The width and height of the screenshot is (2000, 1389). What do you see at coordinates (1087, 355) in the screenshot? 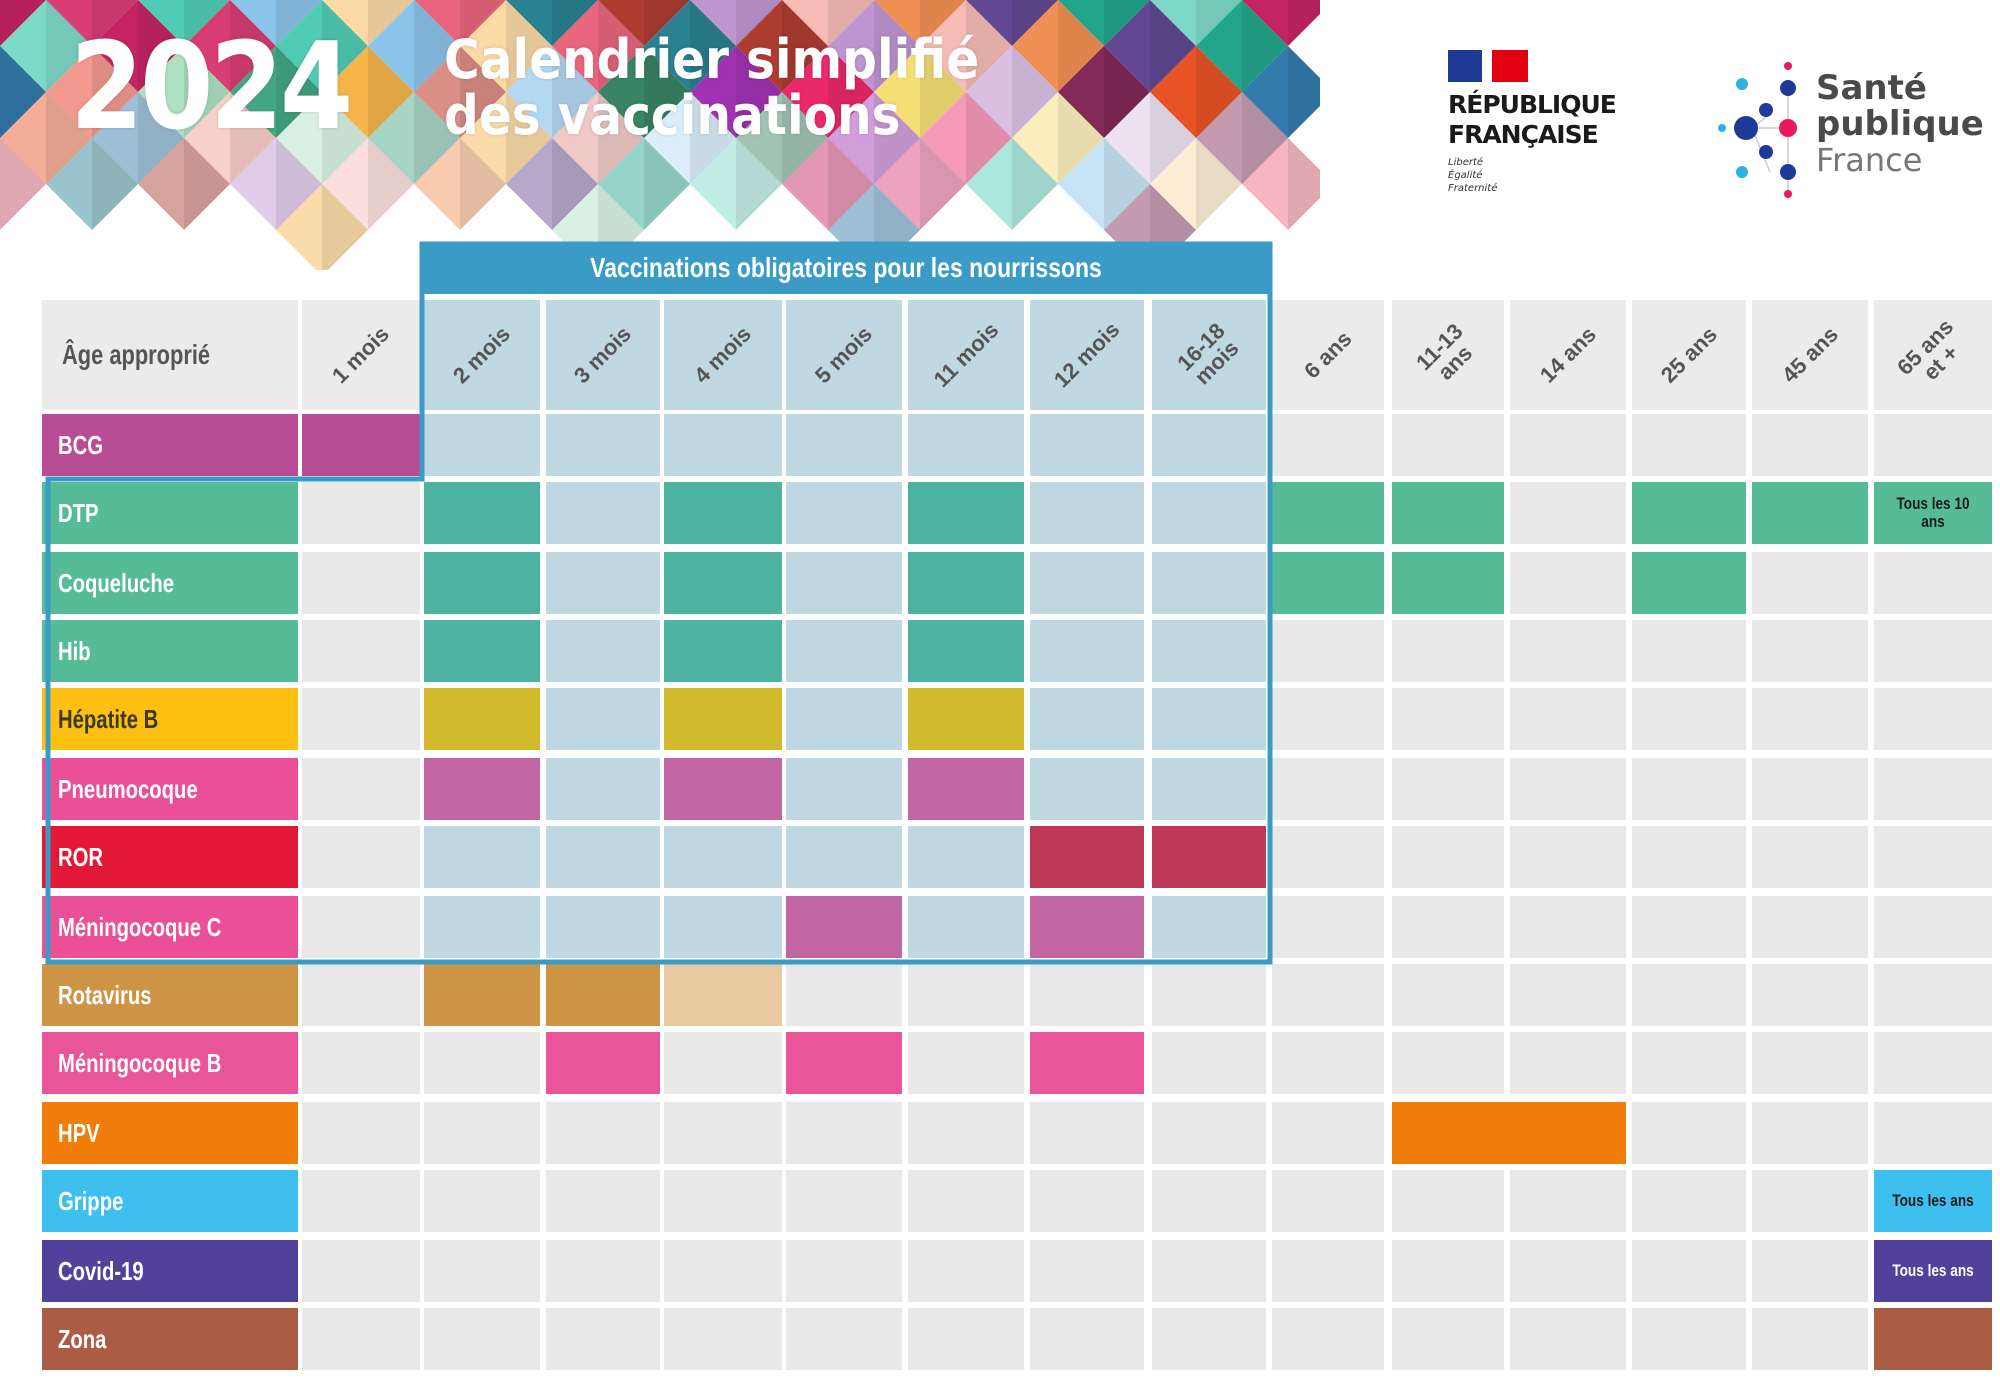
I see `column-header: 12 mois` at bounding box center [1087, 355].